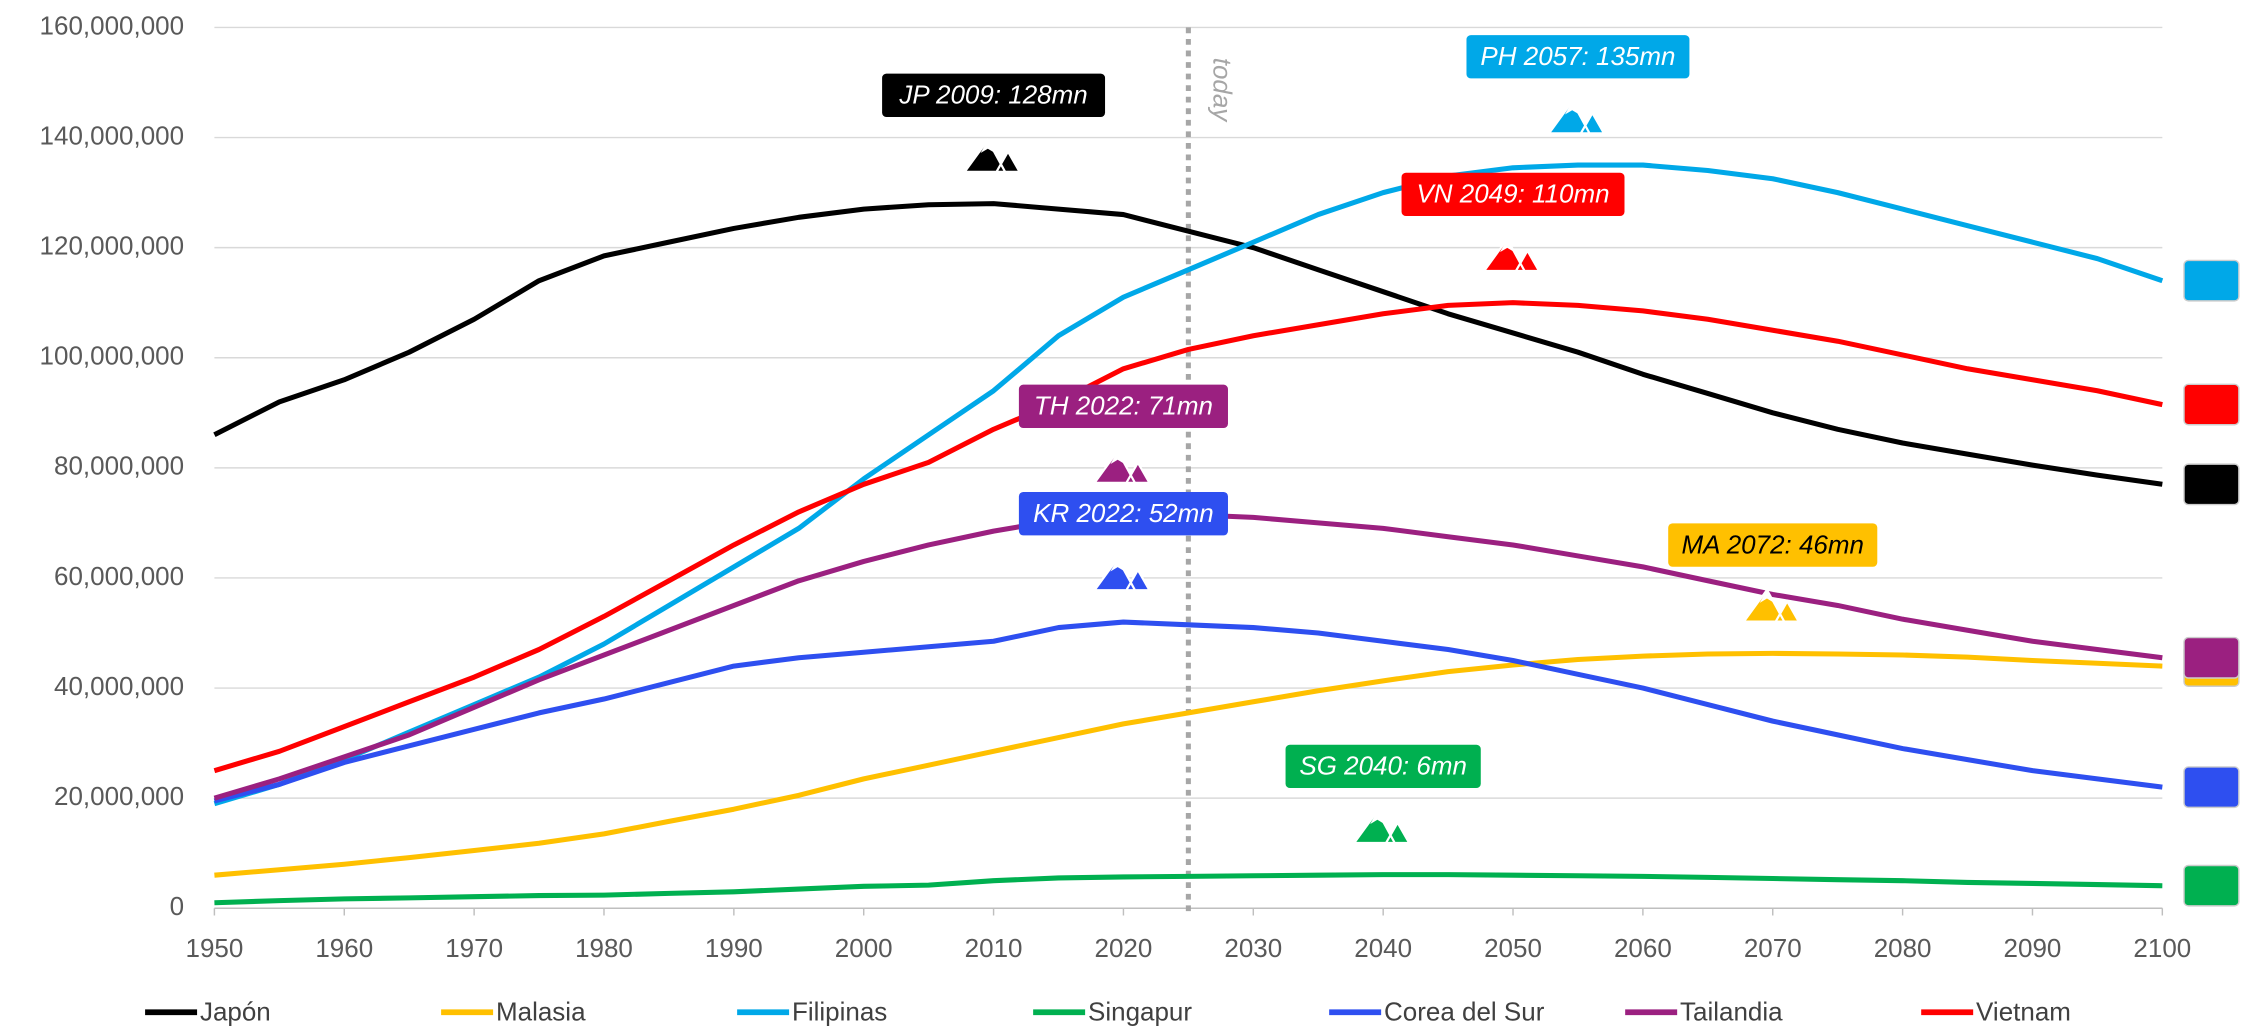 The image size is (2254, 1031). Describe the element at coordinates (1188, 889) in the screenshot. I see `series-line` at that location.